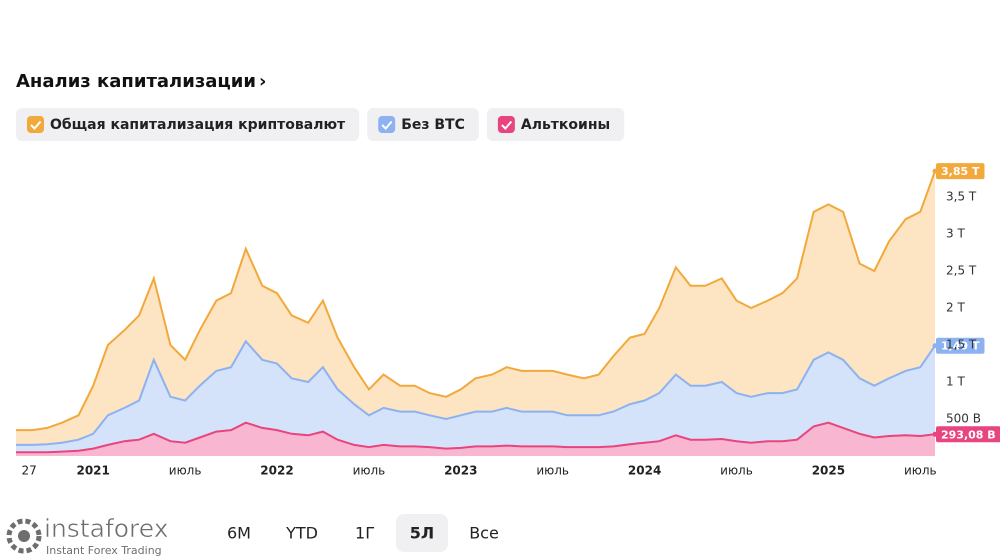 This screenshot has width=1000, height=560. I want to click on end-label: 293,08 B, so click(968, 434).